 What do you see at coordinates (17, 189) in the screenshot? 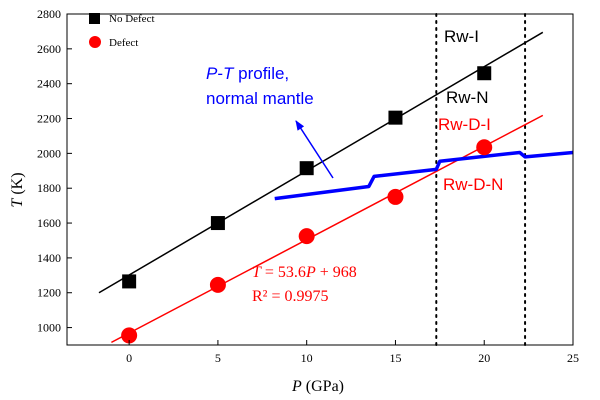
I see `y-axis-title: T (K)` at bounding box center [17, 189].